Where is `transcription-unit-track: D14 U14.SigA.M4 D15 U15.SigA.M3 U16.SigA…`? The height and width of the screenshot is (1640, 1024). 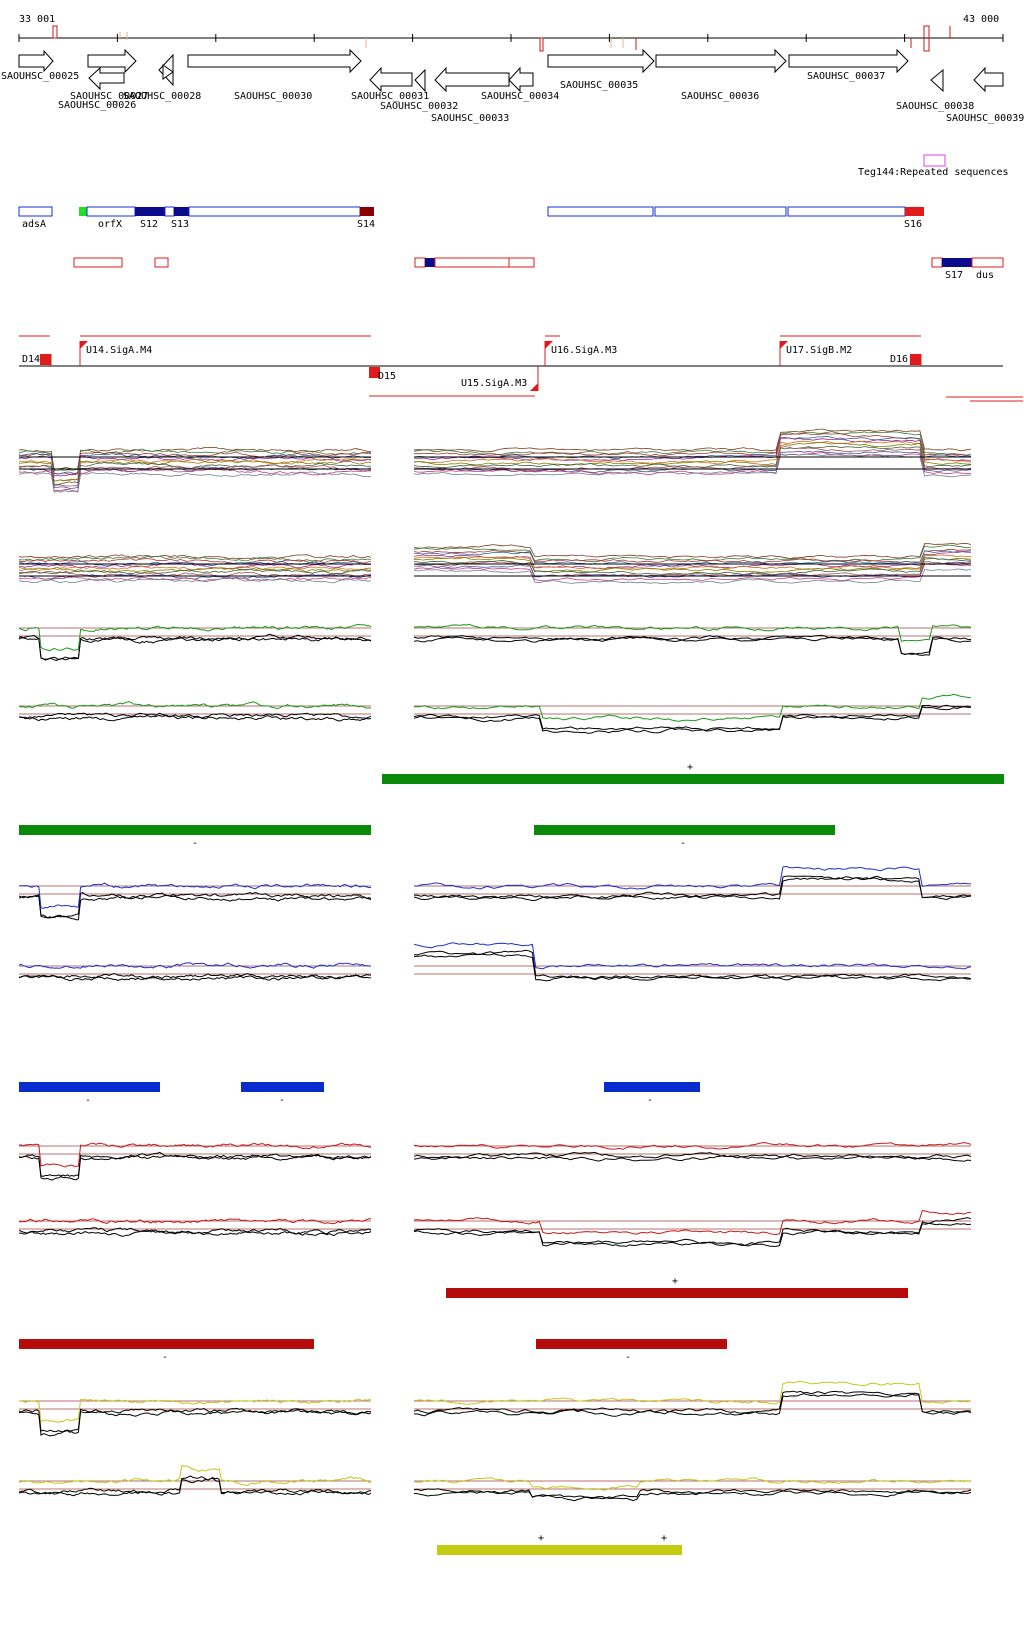
transcription-unit-track: D14 U14.SigA.M4 D15 U15.SigA.M3 U16.SigA… is located at coordinates (521, 368).